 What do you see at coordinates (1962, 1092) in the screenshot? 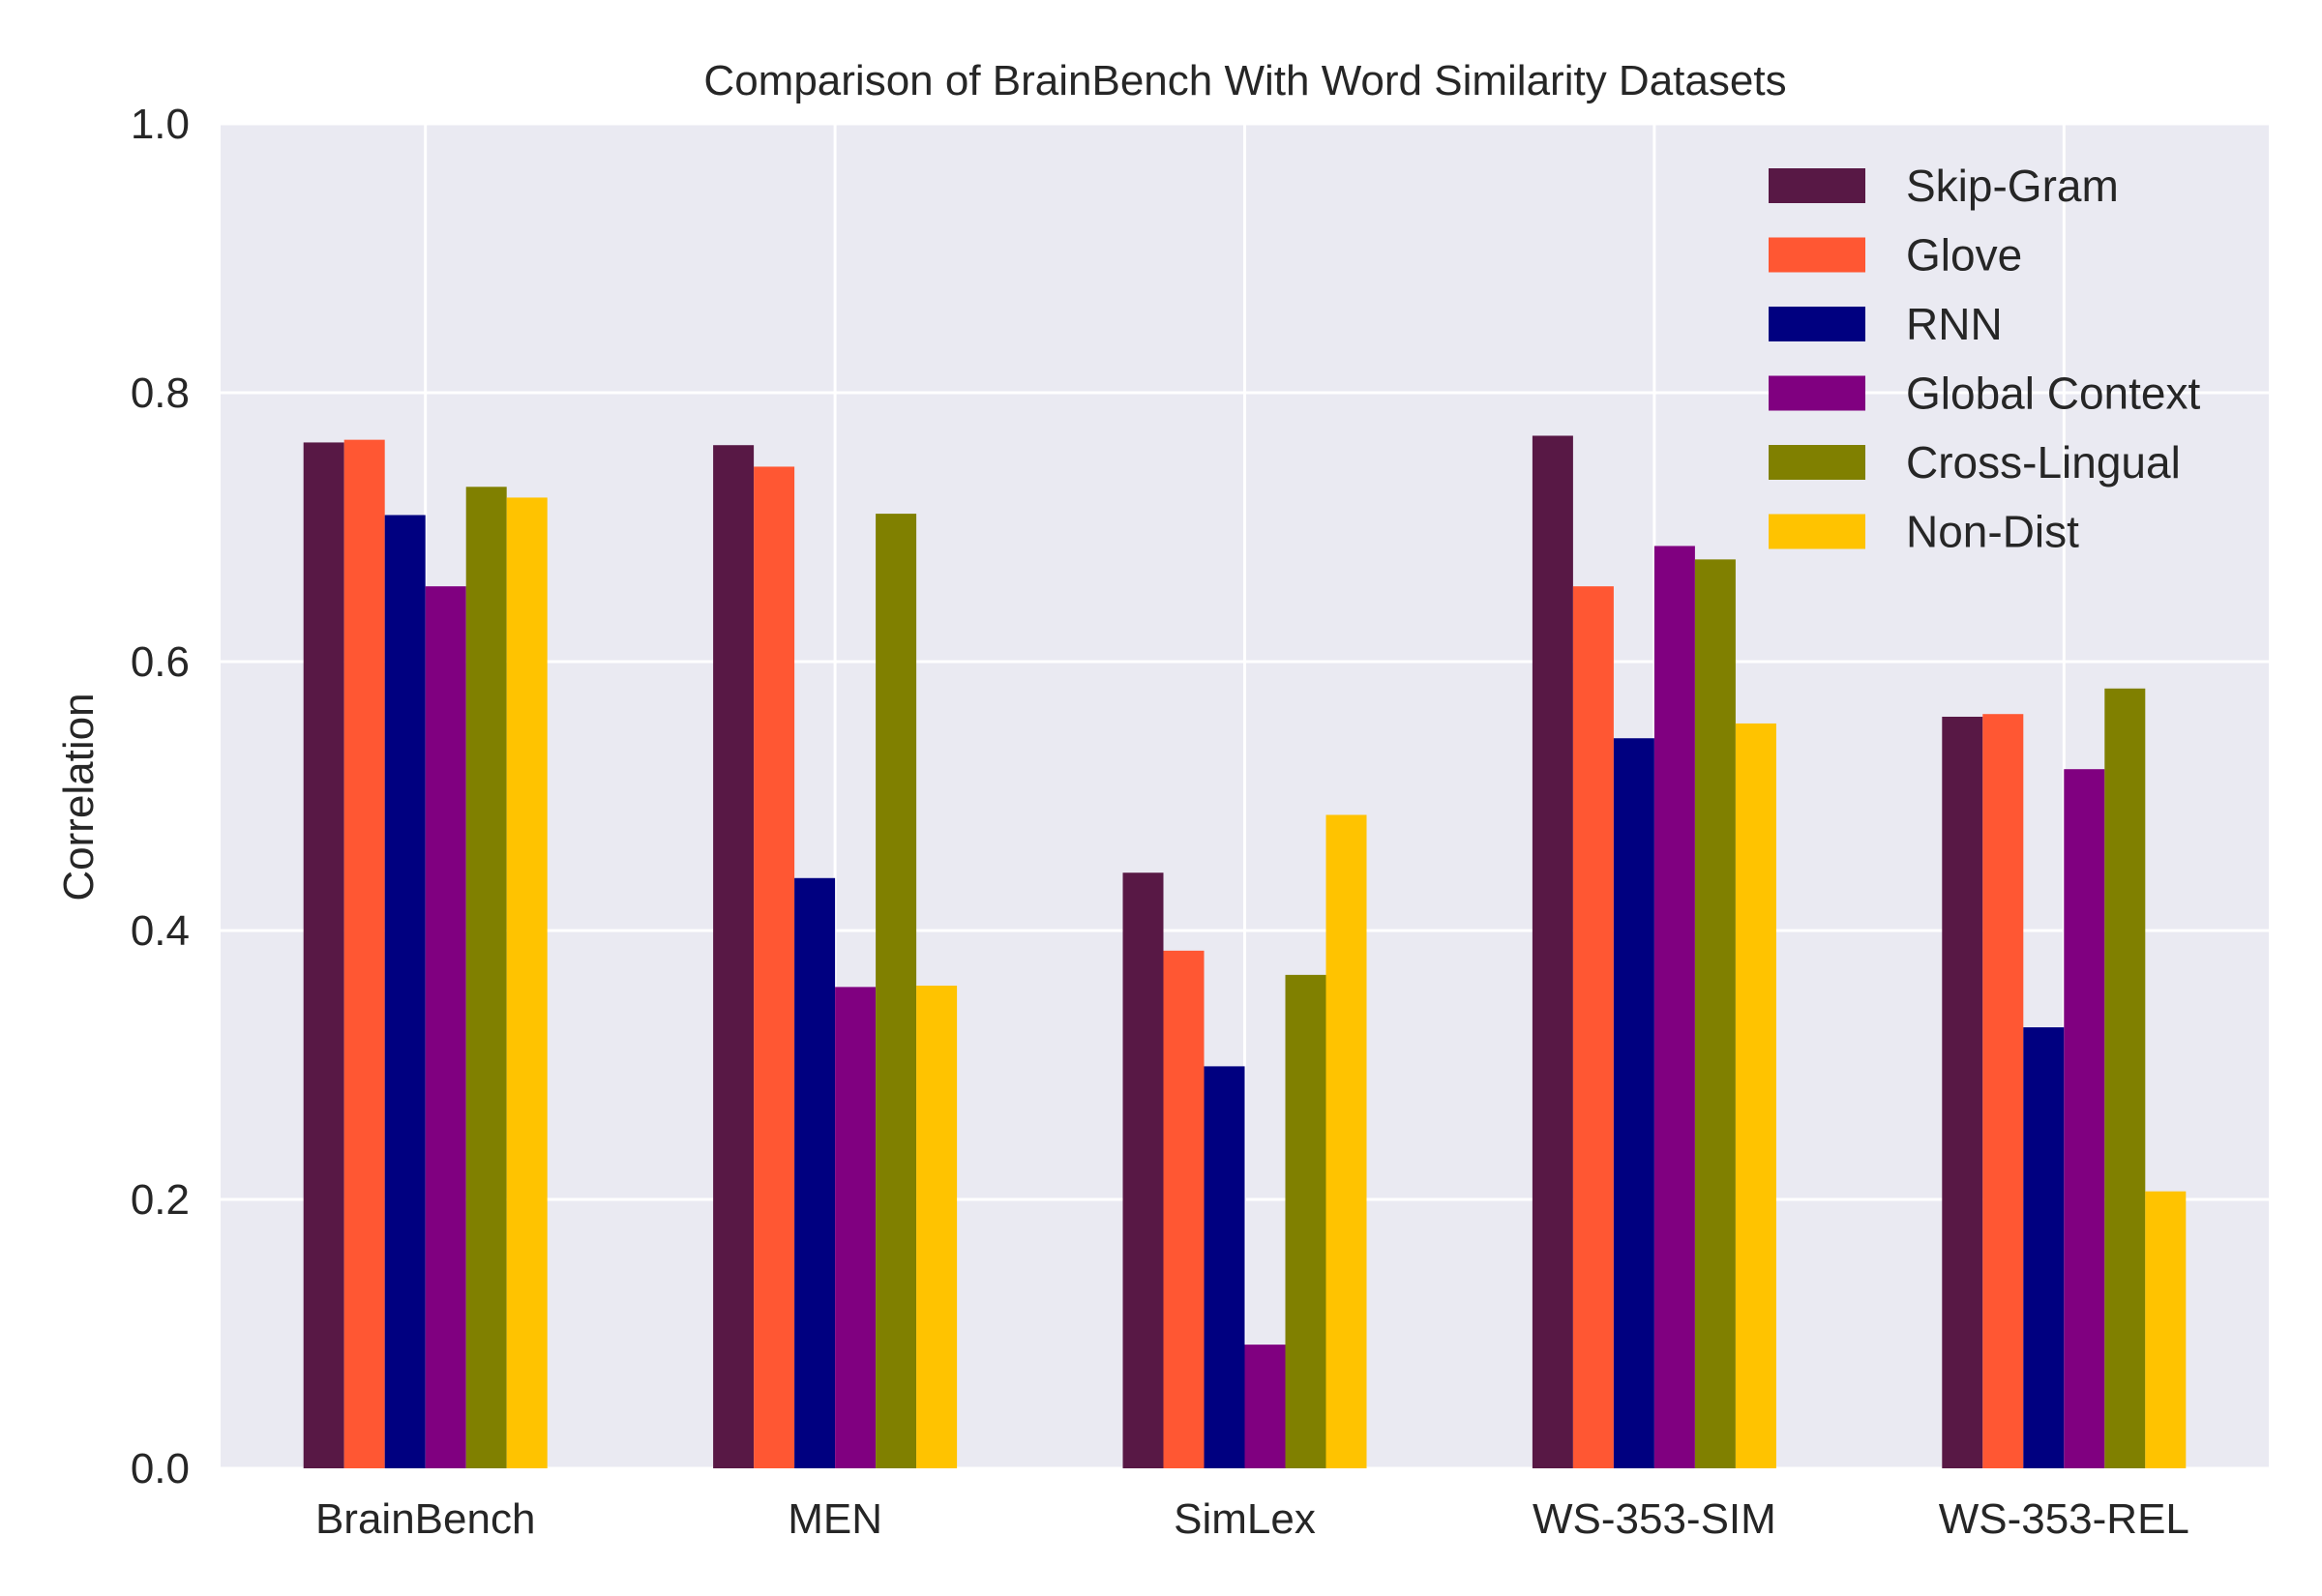
I see `bar-skip-gram-ws-353-rel` at bounding box center [1962, 1092].